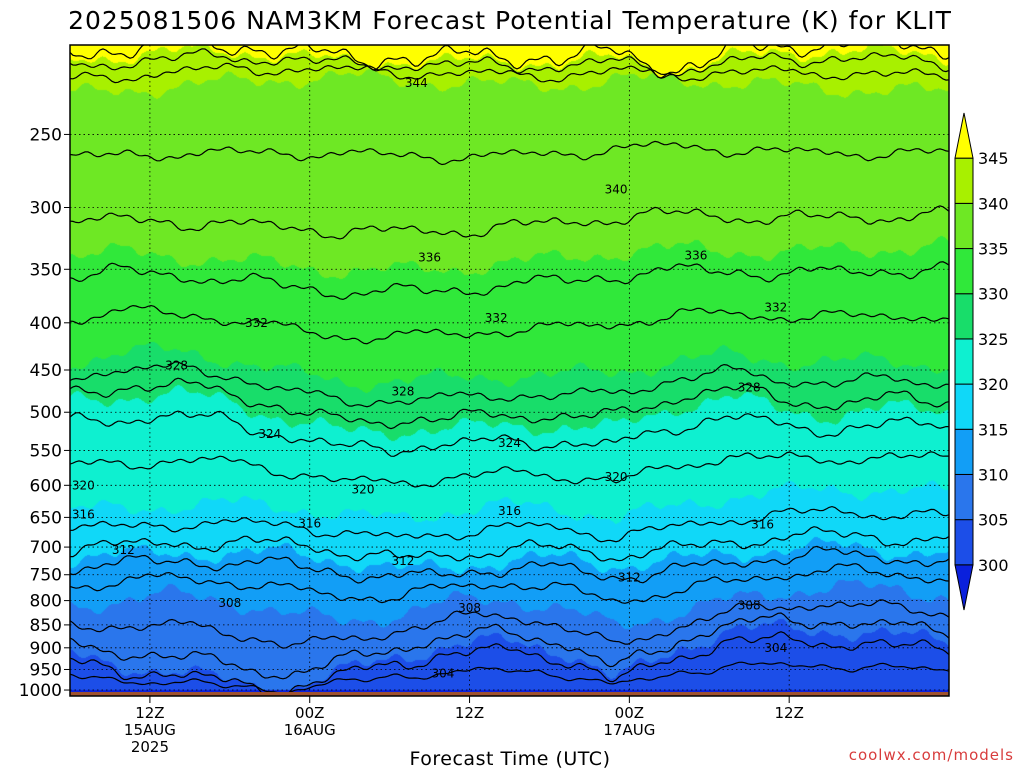  I want to click on y-tick-label: 1000, so click(40, 691).